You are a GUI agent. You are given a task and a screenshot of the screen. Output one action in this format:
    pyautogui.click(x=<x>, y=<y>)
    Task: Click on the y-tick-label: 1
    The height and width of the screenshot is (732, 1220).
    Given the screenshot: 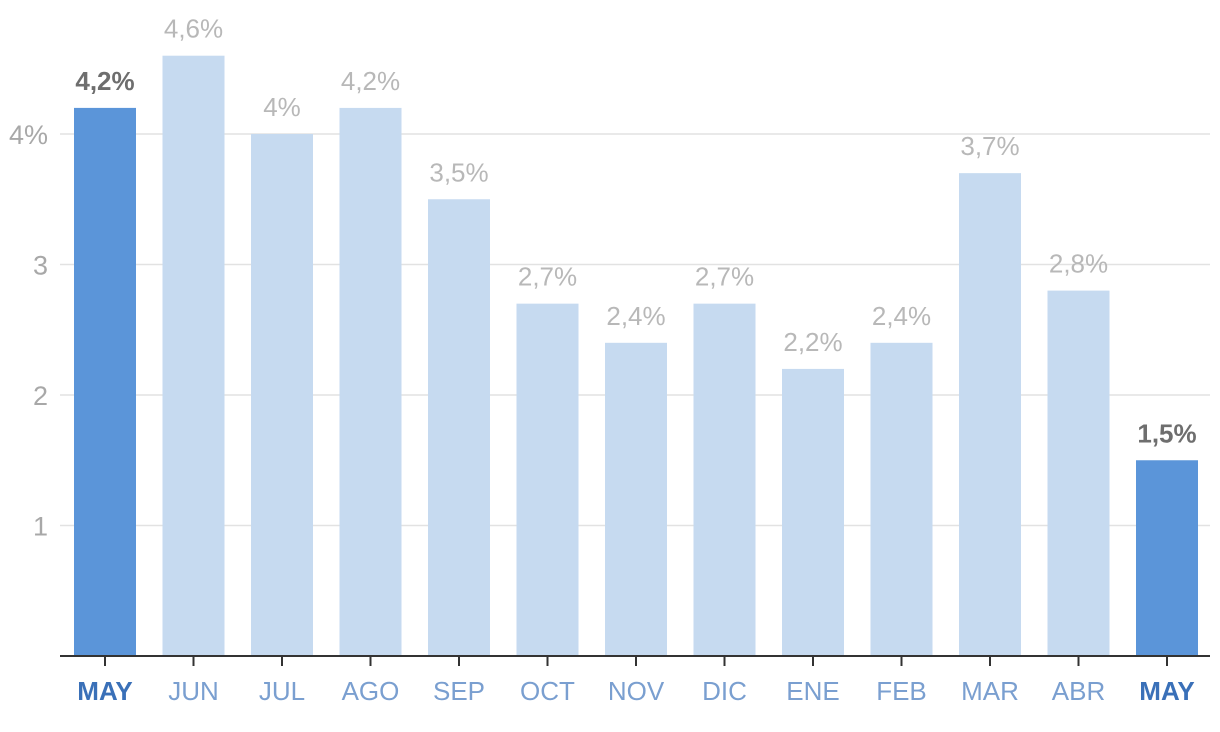 What is the action you would take?
    pyautogui.click(x=40, y=527)
    